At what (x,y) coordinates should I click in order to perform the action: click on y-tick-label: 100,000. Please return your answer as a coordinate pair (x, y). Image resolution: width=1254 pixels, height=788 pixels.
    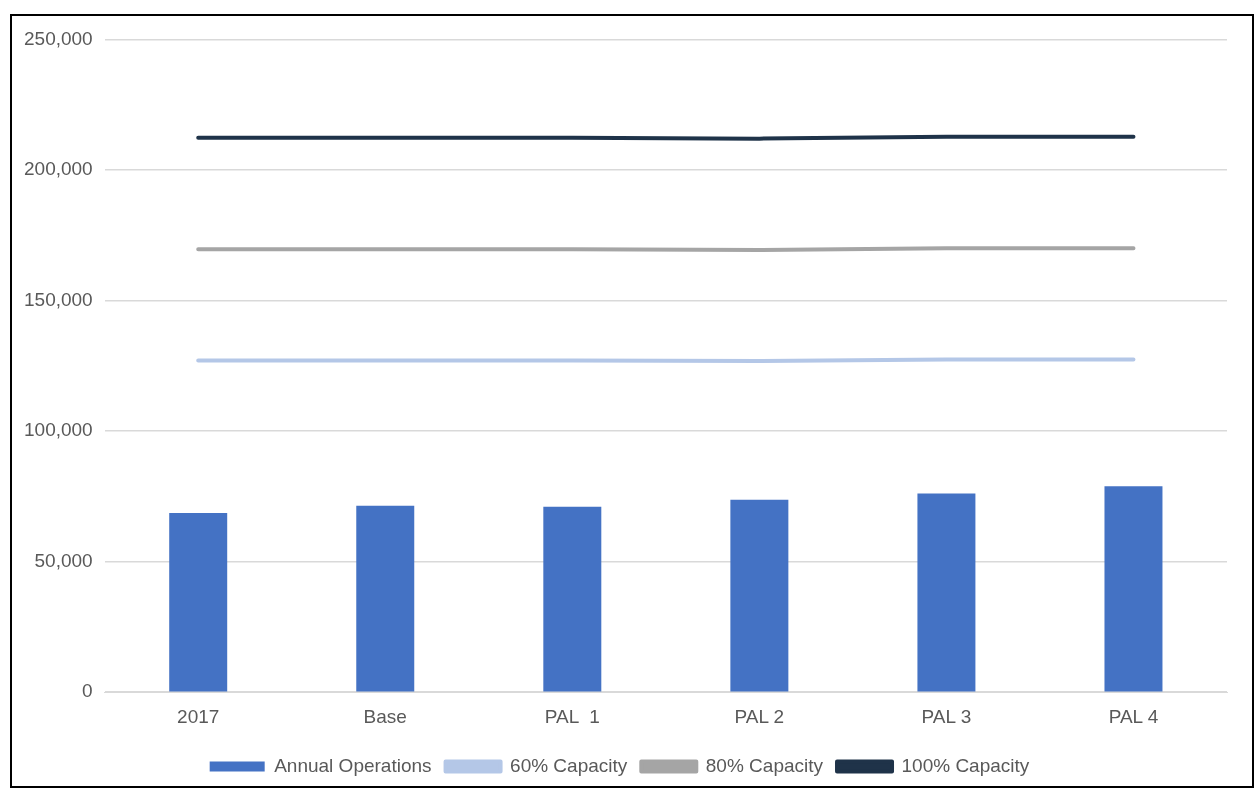
    Looking at the image, I should click on (58, 430).